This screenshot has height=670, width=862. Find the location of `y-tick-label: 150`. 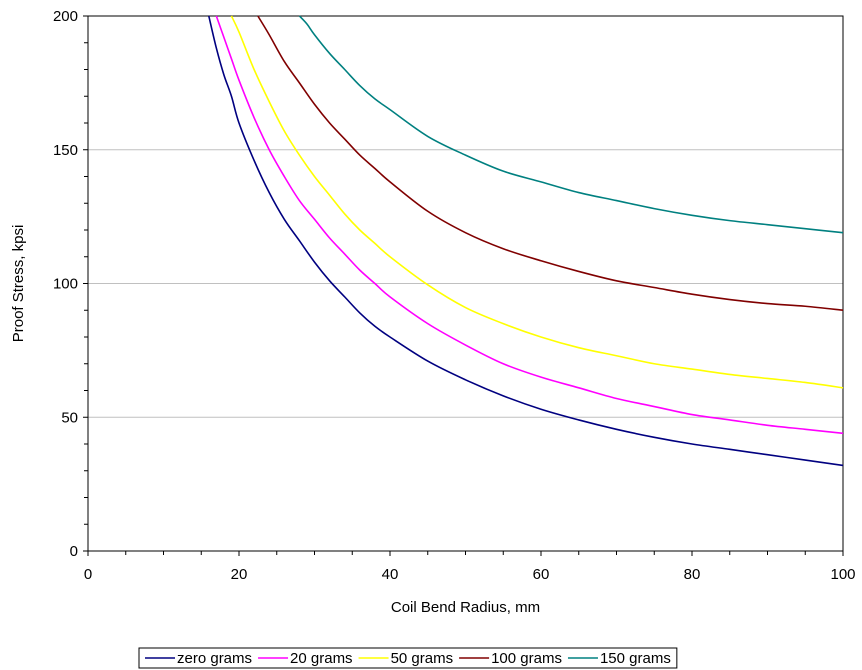

y-tick-label: 150 is located at coordinates (65, 150).